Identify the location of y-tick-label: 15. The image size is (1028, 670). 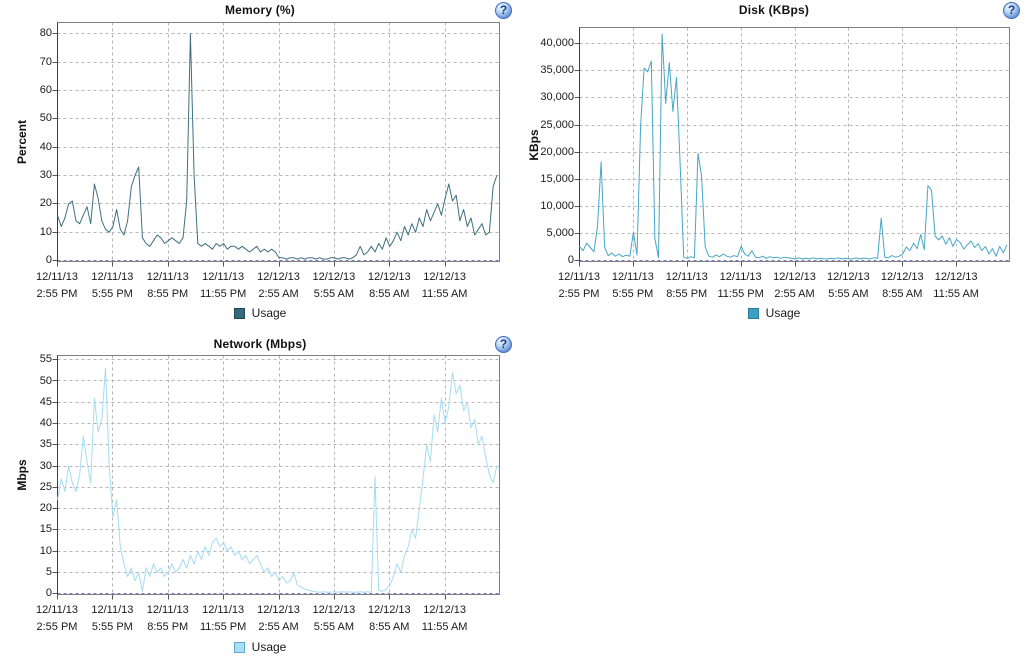
(45, 529).